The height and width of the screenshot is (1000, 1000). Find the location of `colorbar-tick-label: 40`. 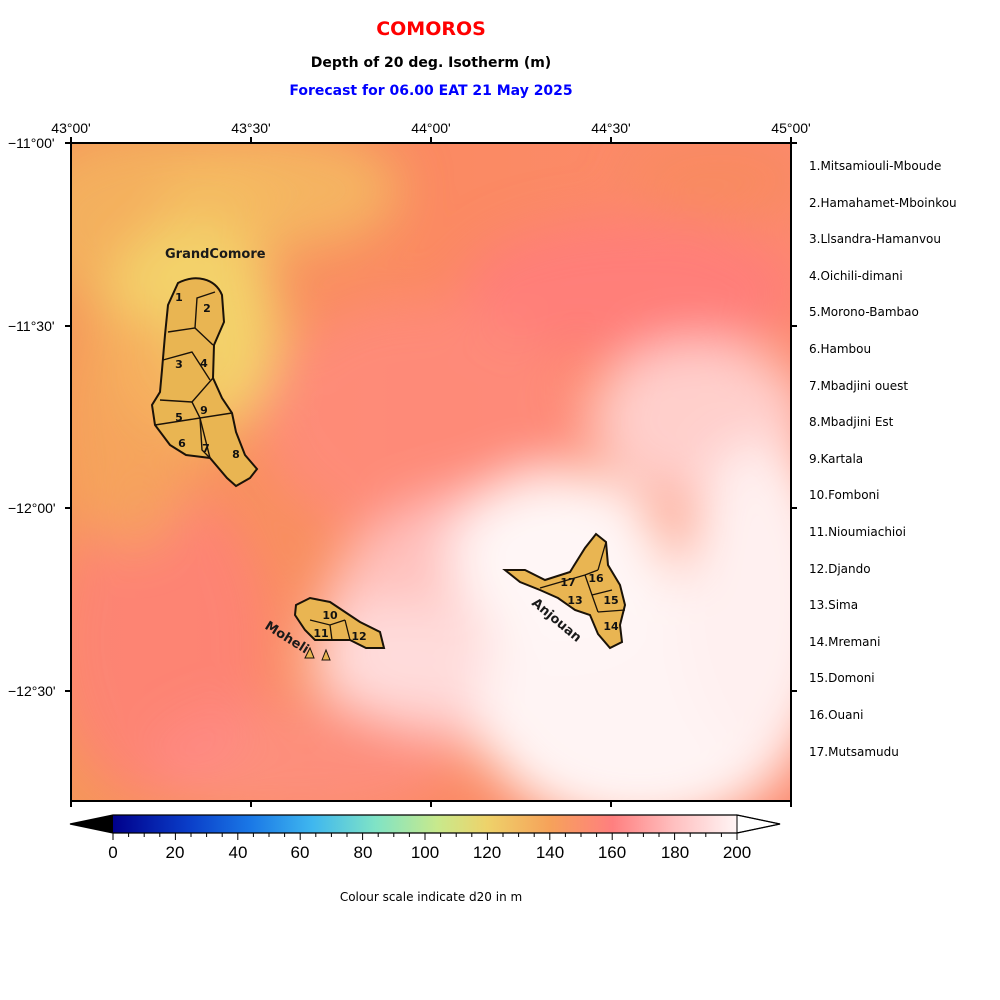

colorbar-tick-label: 40 is located at coordinates (238, 852).